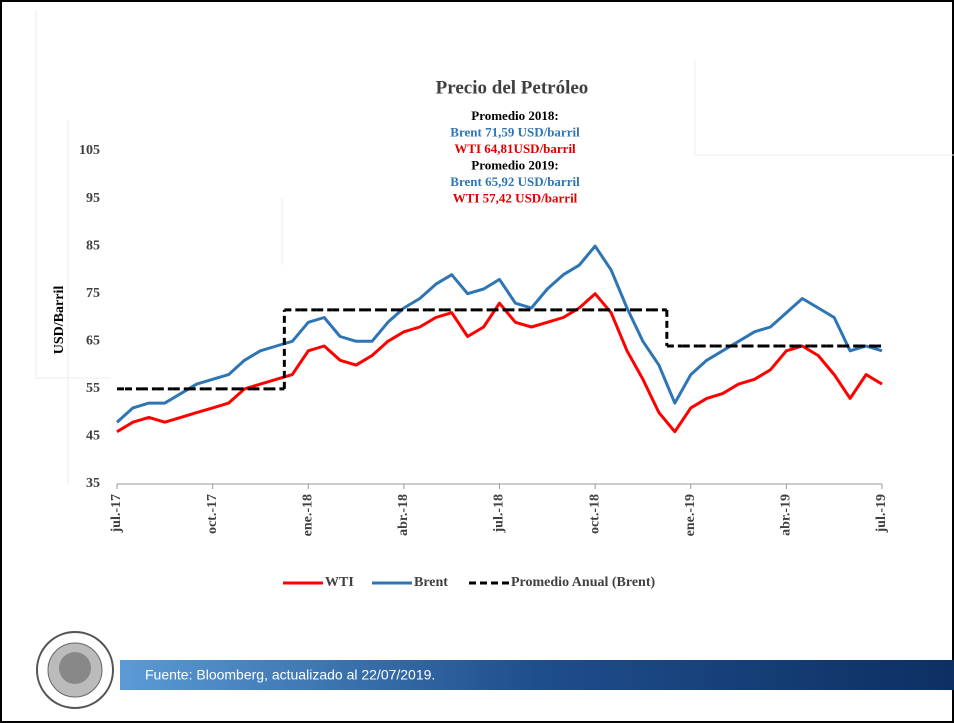 This screenshot has height=723, width=954. I want to click on y-tick-label: 105, so click(89, 150).